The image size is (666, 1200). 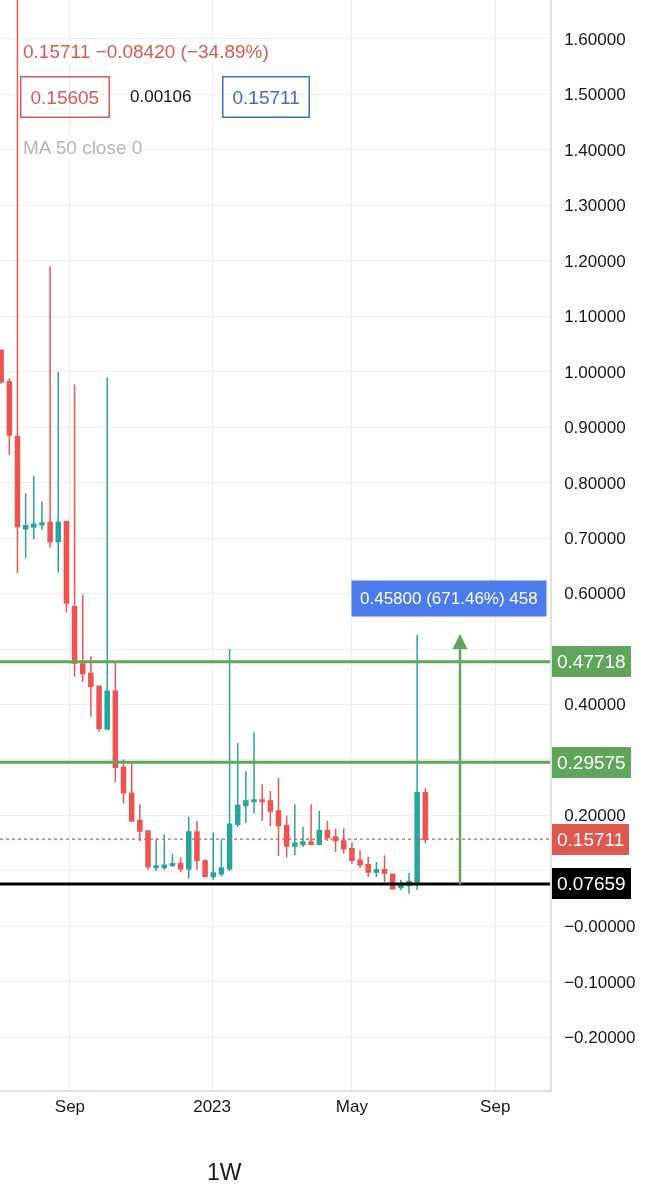 What do you see at coordinates (595, 372) in the screenshot?
I see `y-tick-label: 1.00000` at bounding box center [595, 372].